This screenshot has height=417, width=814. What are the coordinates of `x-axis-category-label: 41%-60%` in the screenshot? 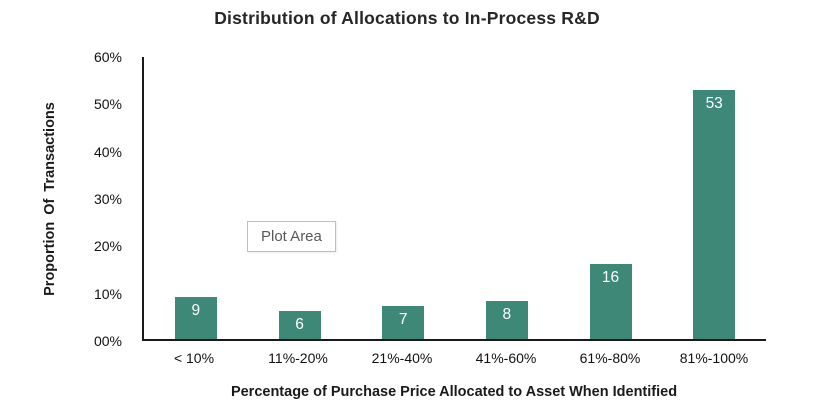 It's located at (506, 358).